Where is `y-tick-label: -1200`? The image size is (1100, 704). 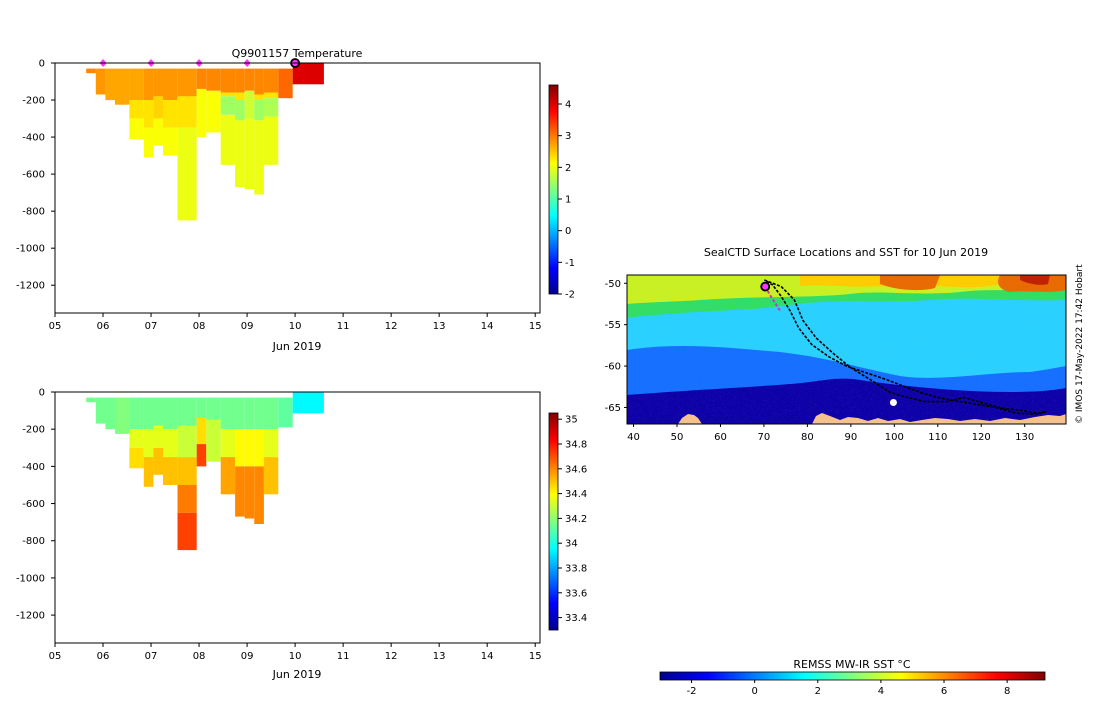 y-tick-label: -1200 is located at coordinates (30, 616).